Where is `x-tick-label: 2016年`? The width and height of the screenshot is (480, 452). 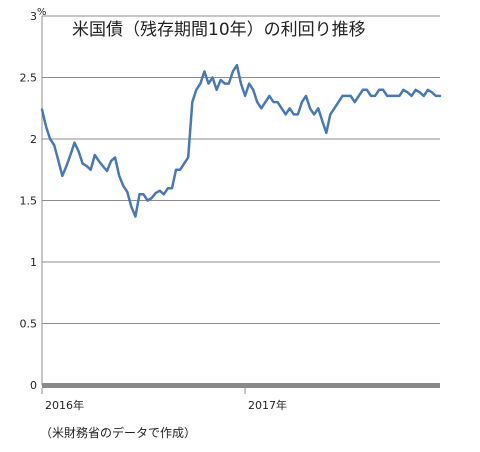 x-tick-label: 2016年 is located at coordinates (64, 405).